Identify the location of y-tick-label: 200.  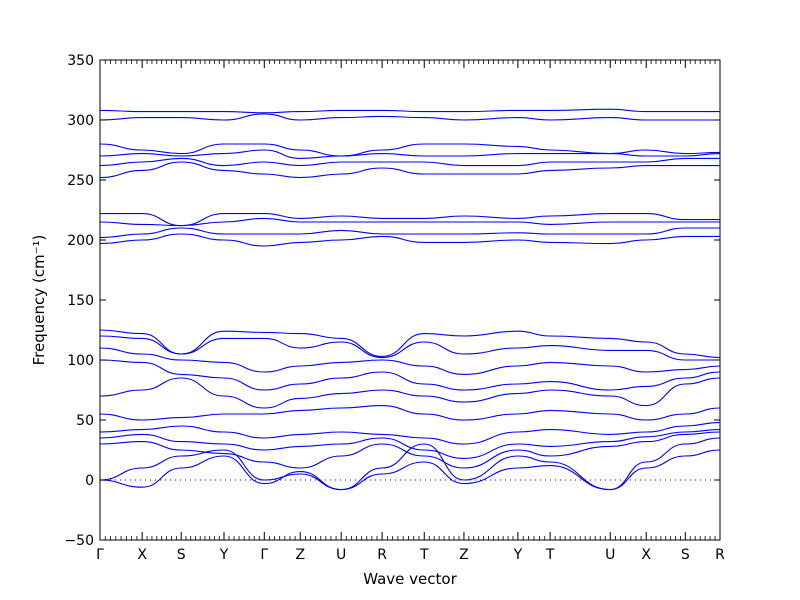
(80, 241).